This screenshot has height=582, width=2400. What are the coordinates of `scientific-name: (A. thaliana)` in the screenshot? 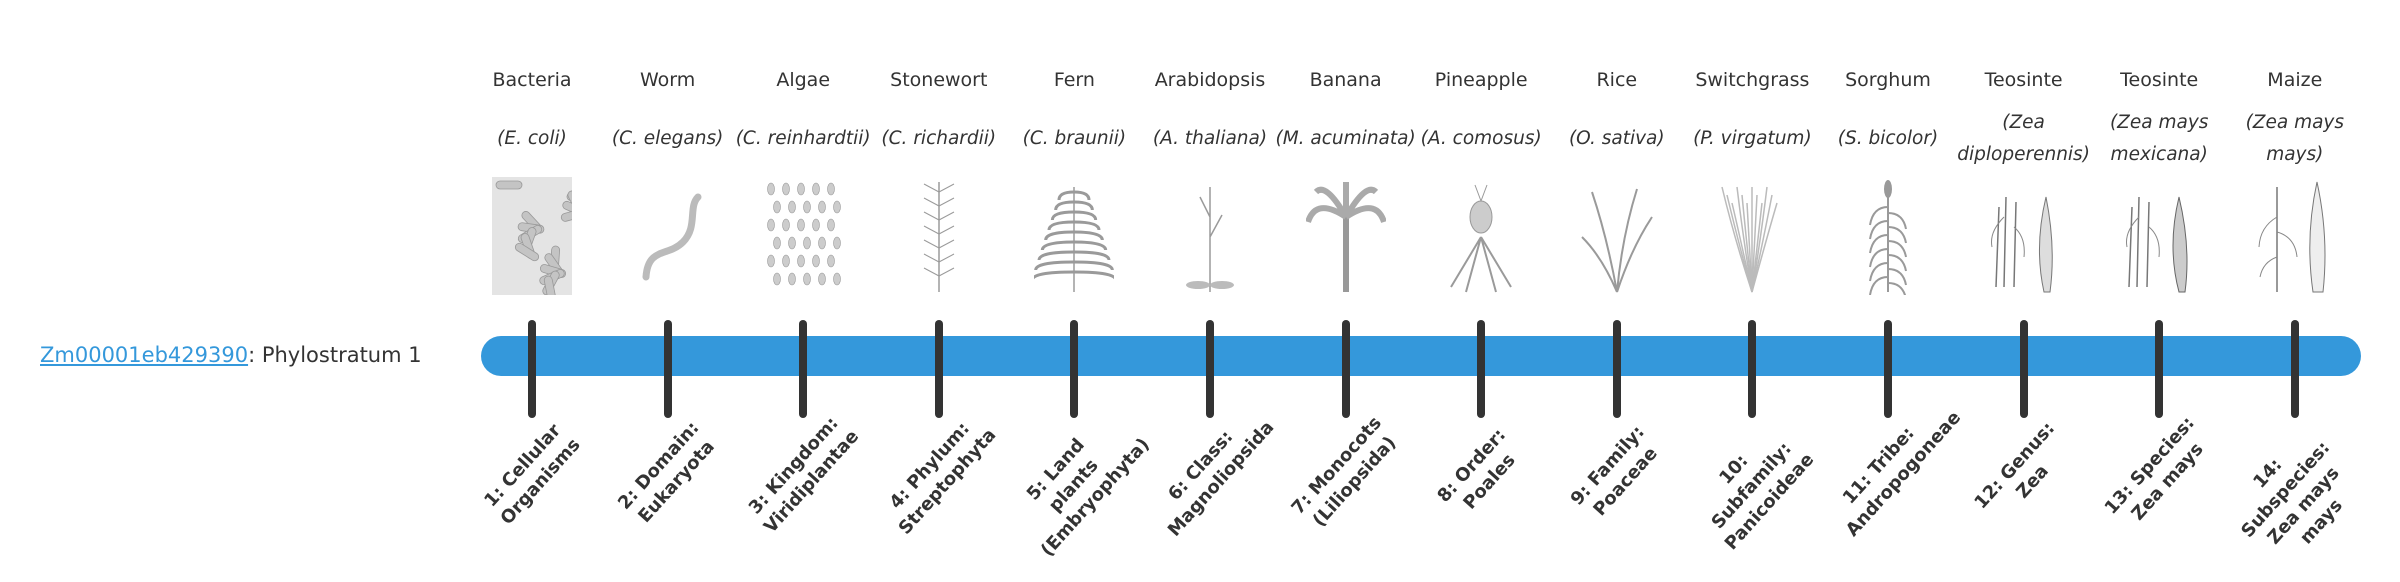 It's located at (1210, 139).